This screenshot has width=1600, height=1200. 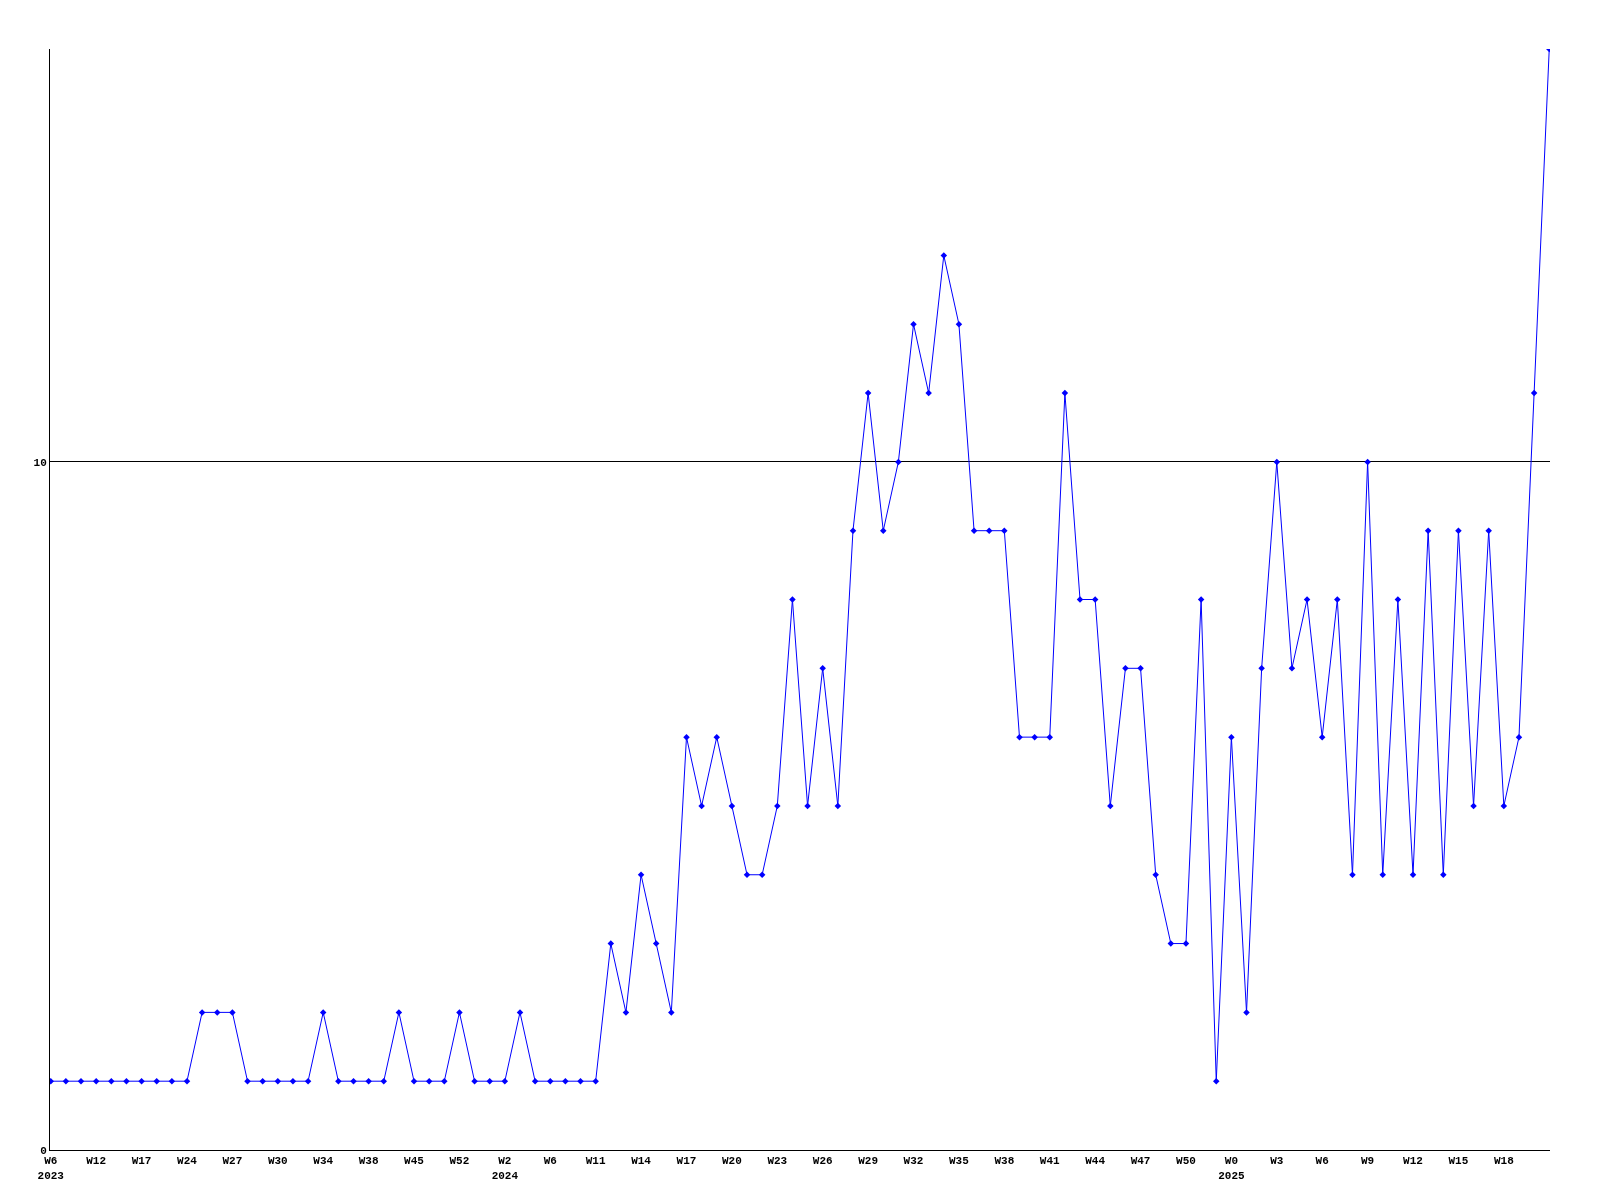 I want to click on x-tick-label: W52, so click(x=459, y=1161).